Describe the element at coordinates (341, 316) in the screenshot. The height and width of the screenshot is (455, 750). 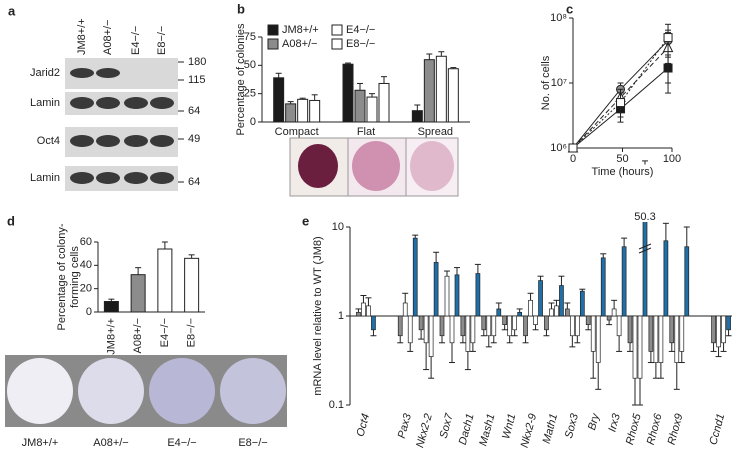
I see `y-tick-label: 1` at that location.